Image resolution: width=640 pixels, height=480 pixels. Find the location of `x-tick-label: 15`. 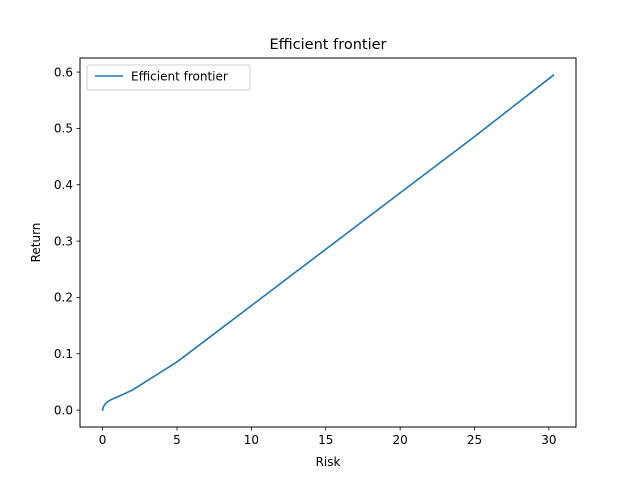

x-tick-label: 15 is located at coordinates (325, 440).